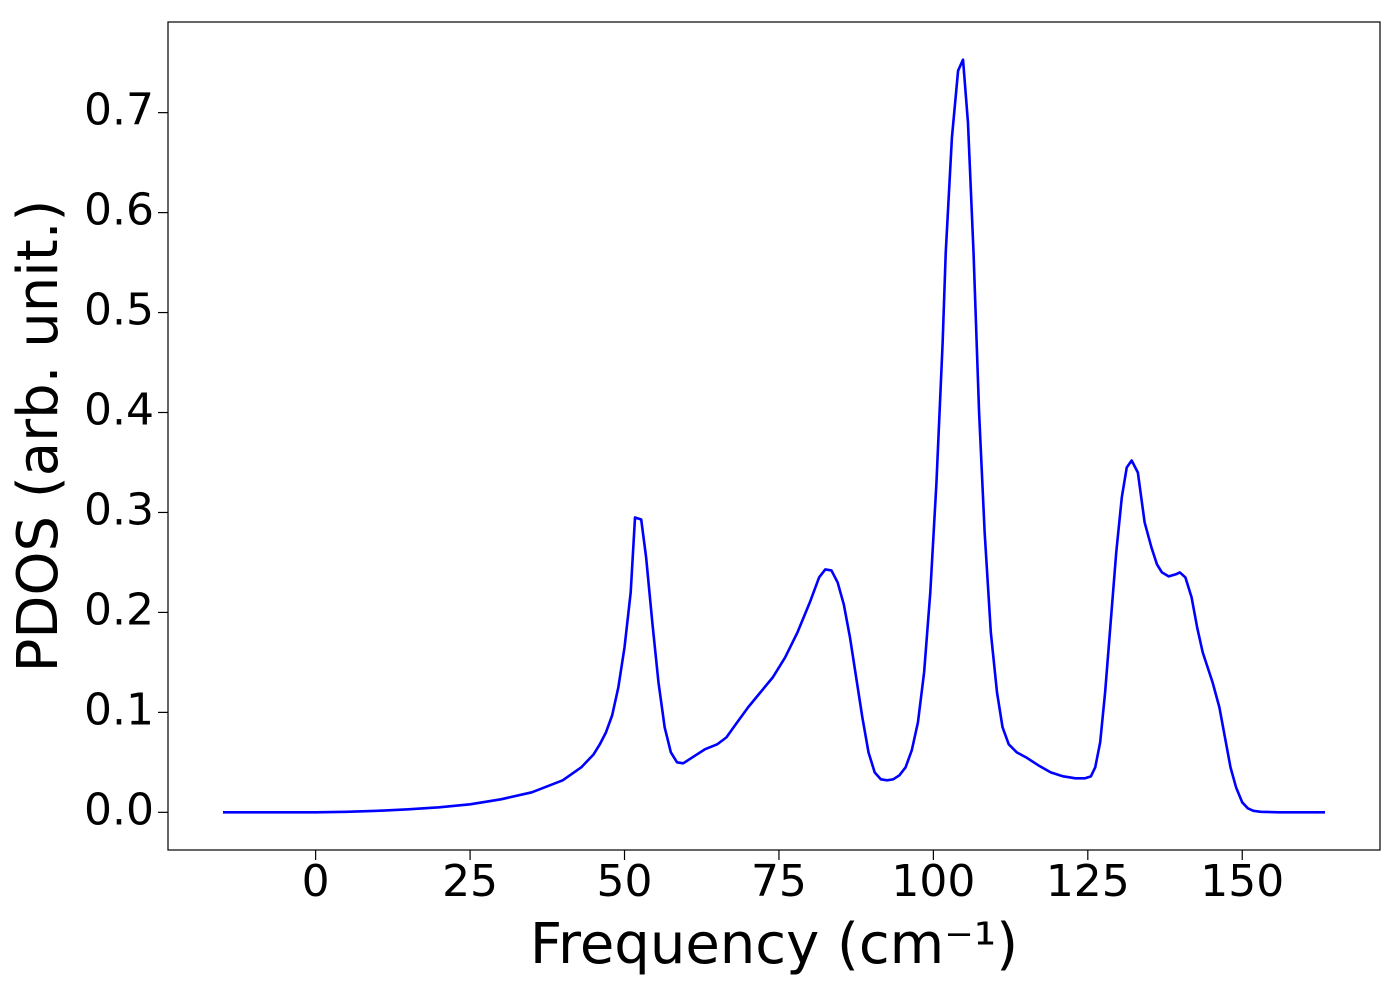  What do you see at coordinates (933, 881) in the screenshot?
I see `x-tick-label: 100` at bounding box center [933, 881].